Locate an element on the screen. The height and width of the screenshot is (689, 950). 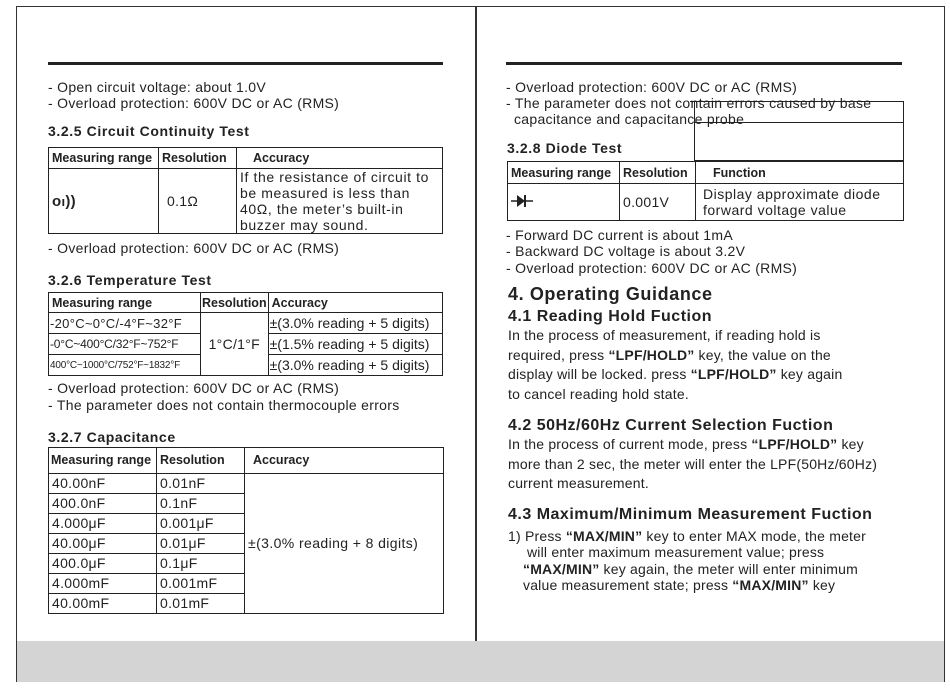
resolution-cell: 0.001mF is located at coordinates (200, 583).